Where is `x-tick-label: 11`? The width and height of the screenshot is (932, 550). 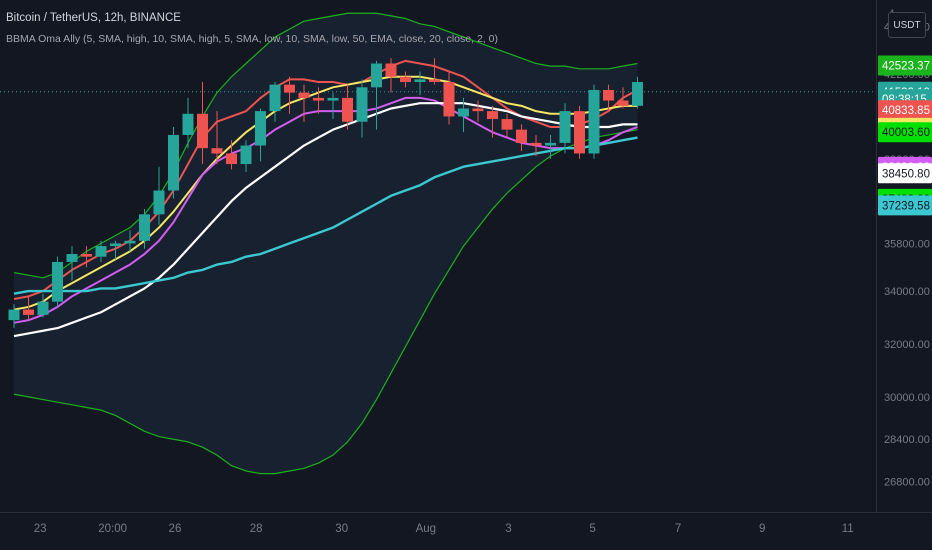
x-tick-label: 11 is located at coordinates (848, 529).